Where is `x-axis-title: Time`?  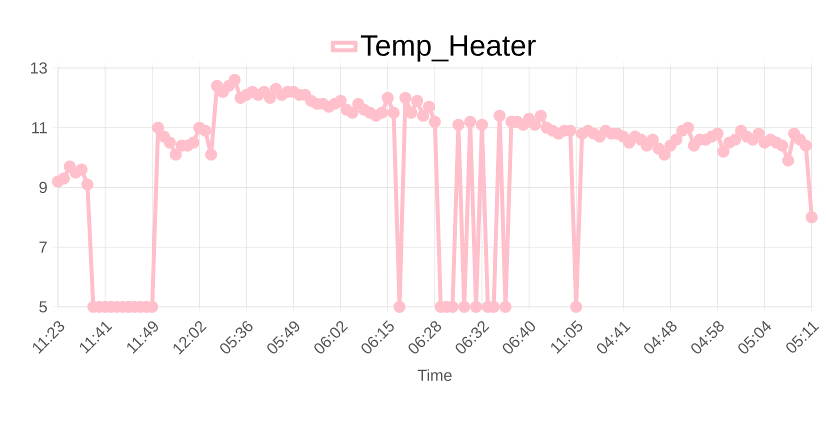 x-axis-title: Time is located at coordinates (435, 375).